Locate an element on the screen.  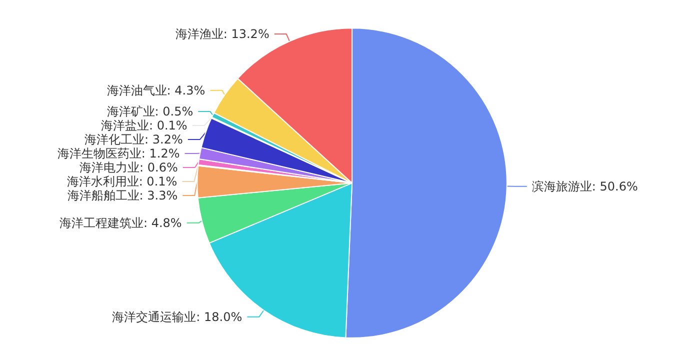
slice-label: 海洋油气业: 4.3% is located at coordinates (156, 90).